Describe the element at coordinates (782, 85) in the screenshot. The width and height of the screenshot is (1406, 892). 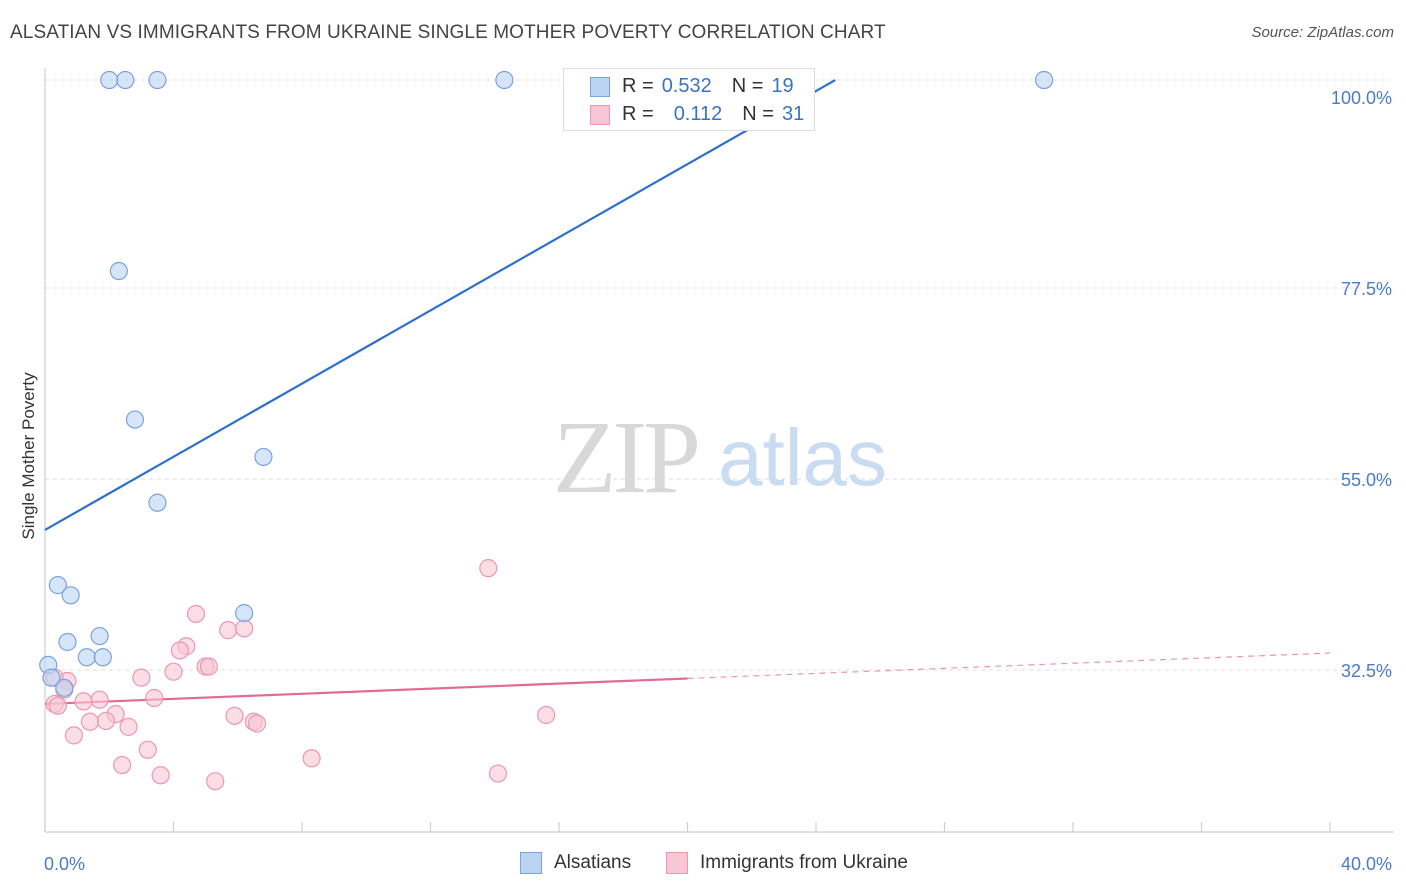
I see `n-value: 19` at that location.